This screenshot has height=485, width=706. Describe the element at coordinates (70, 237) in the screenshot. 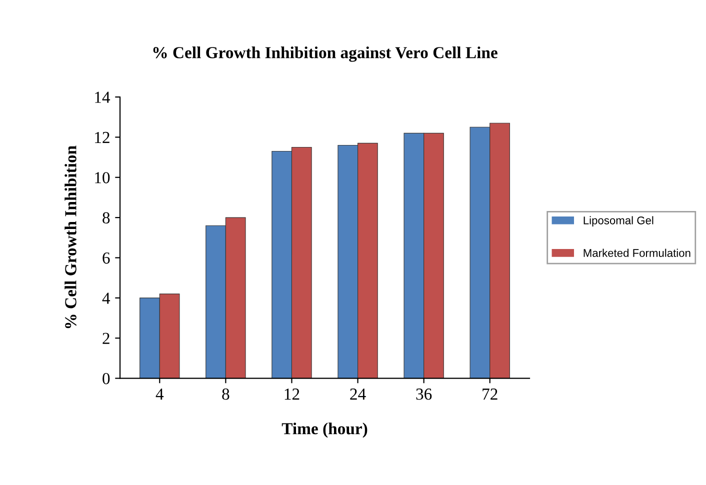

I see `y-axis-title: % Cell Growth Inhibition` at that location.